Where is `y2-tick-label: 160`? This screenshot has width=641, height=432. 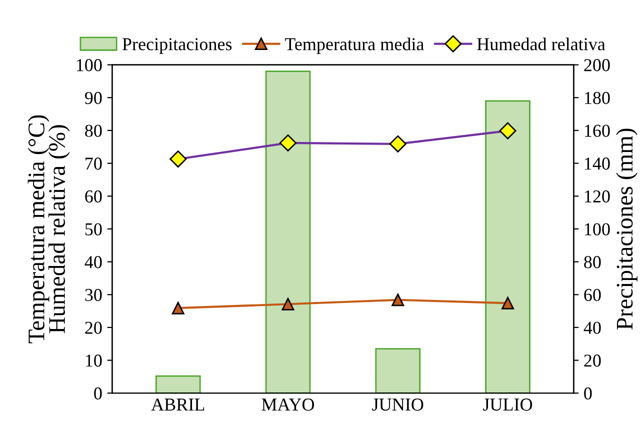 y2-tick-label: 160 is located at coordinates (597, 130).